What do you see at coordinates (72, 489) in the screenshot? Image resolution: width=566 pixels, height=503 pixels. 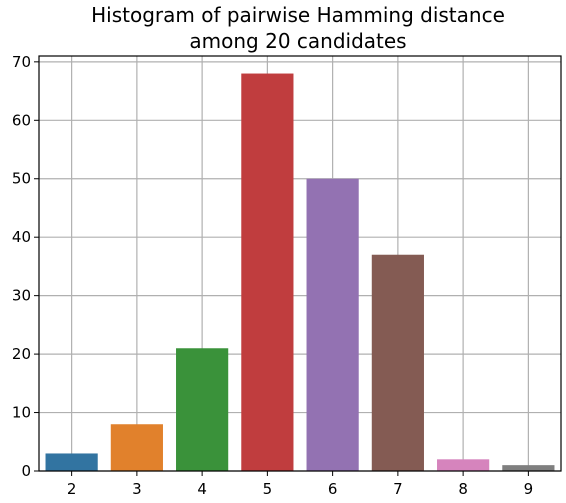 I see `x-tick-label: 2` at bounding box center [72, 489].